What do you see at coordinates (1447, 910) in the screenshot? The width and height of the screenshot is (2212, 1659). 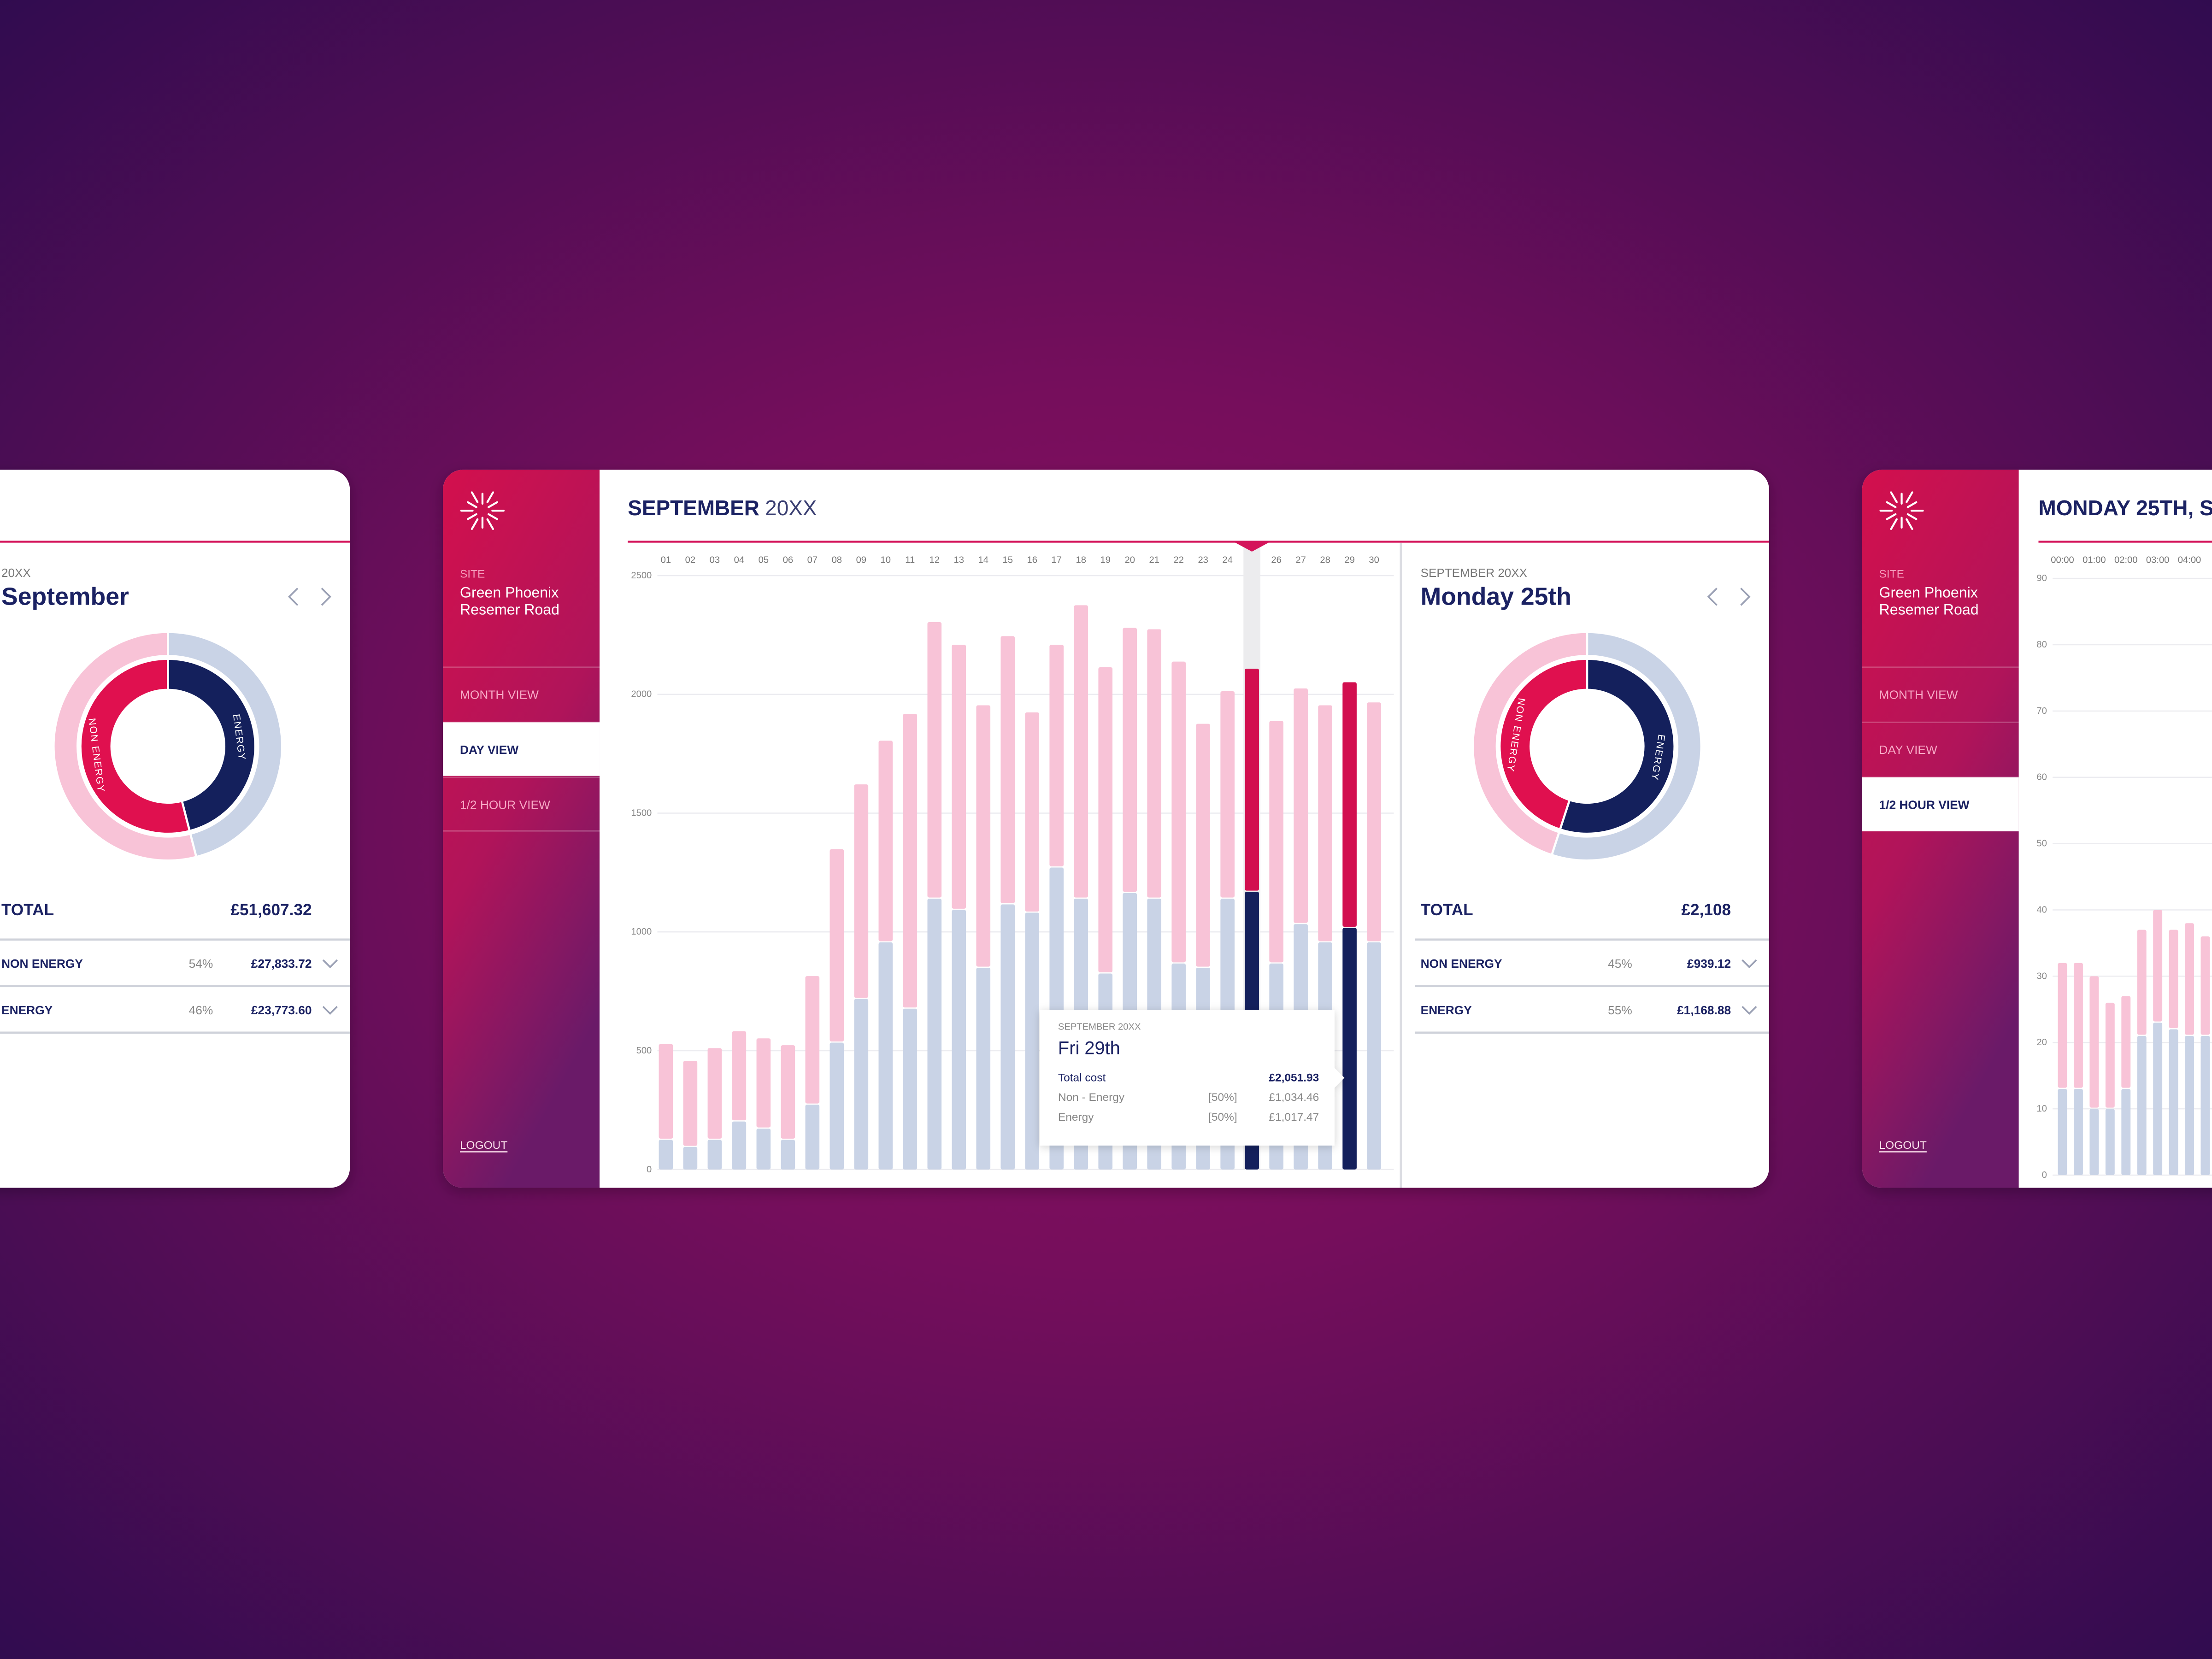 I see `total-label: TOTAL` at bounding box center [1447, 910].